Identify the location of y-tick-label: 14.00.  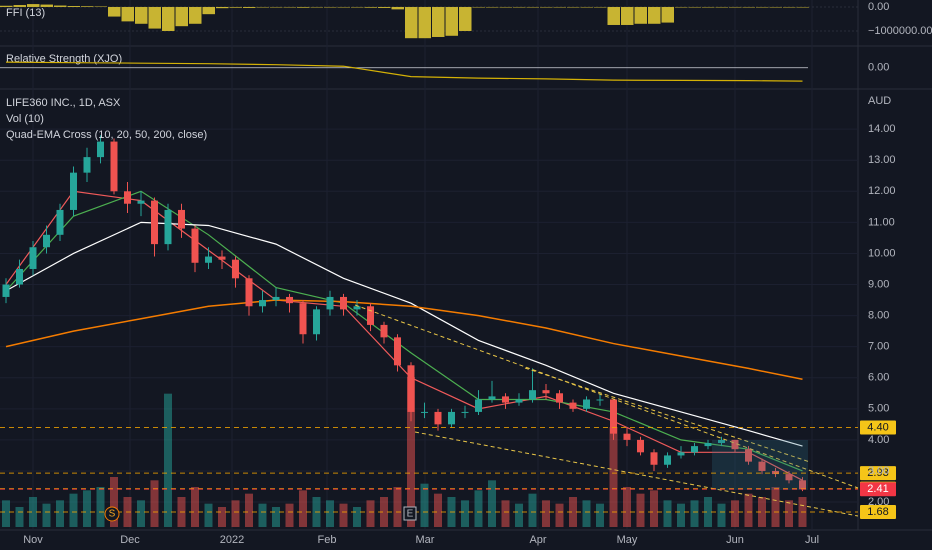
(882, 129).